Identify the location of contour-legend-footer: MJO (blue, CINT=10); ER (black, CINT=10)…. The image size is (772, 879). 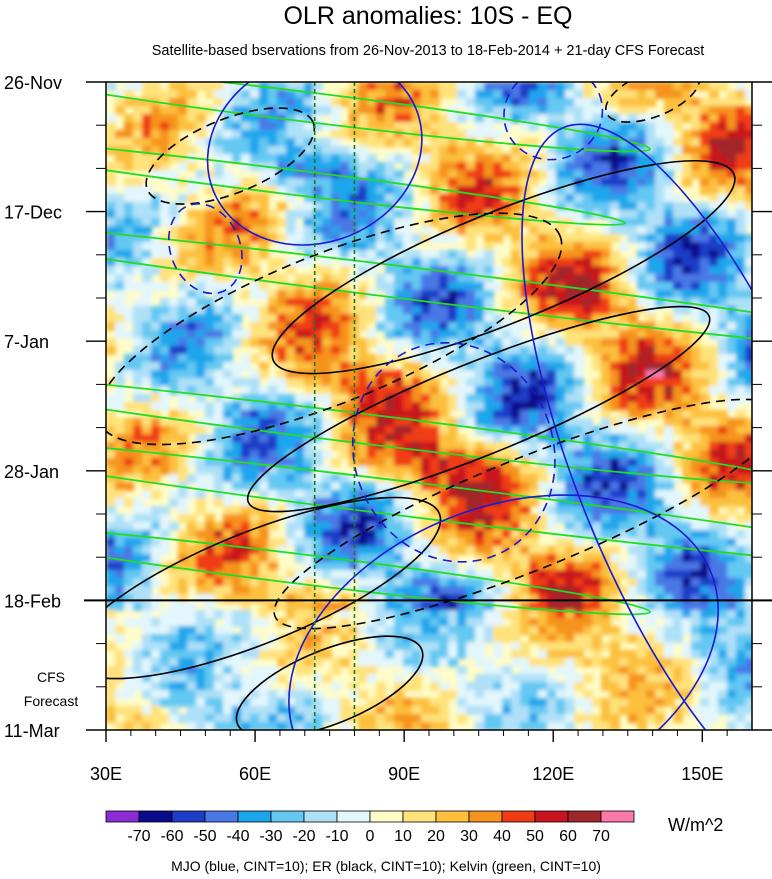
(386, 866).